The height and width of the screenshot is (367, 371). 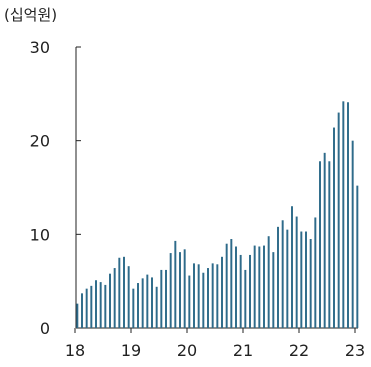 What do you see at coordinates (334, 227) in the screenshot?
I see `bar: 2022-08: 21.4` at bounding box center [334, 227].